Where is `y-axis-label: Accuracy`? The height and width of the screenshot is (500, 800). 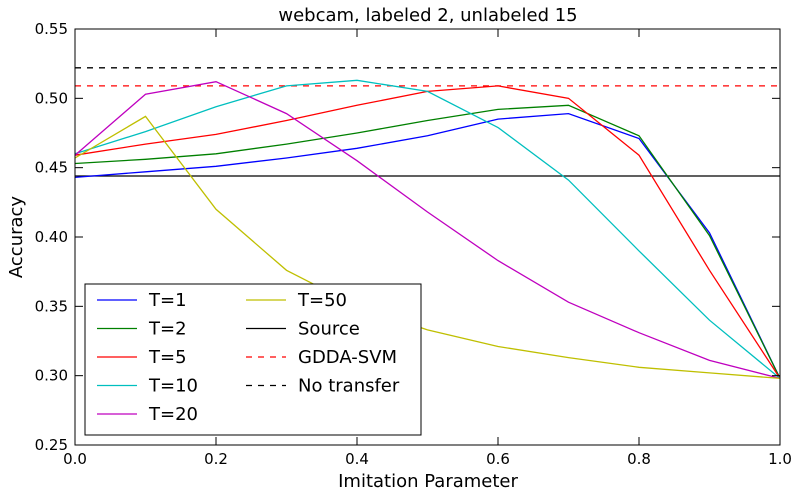 y-axis-label: Accuracy is located at coordinates (16, 237).